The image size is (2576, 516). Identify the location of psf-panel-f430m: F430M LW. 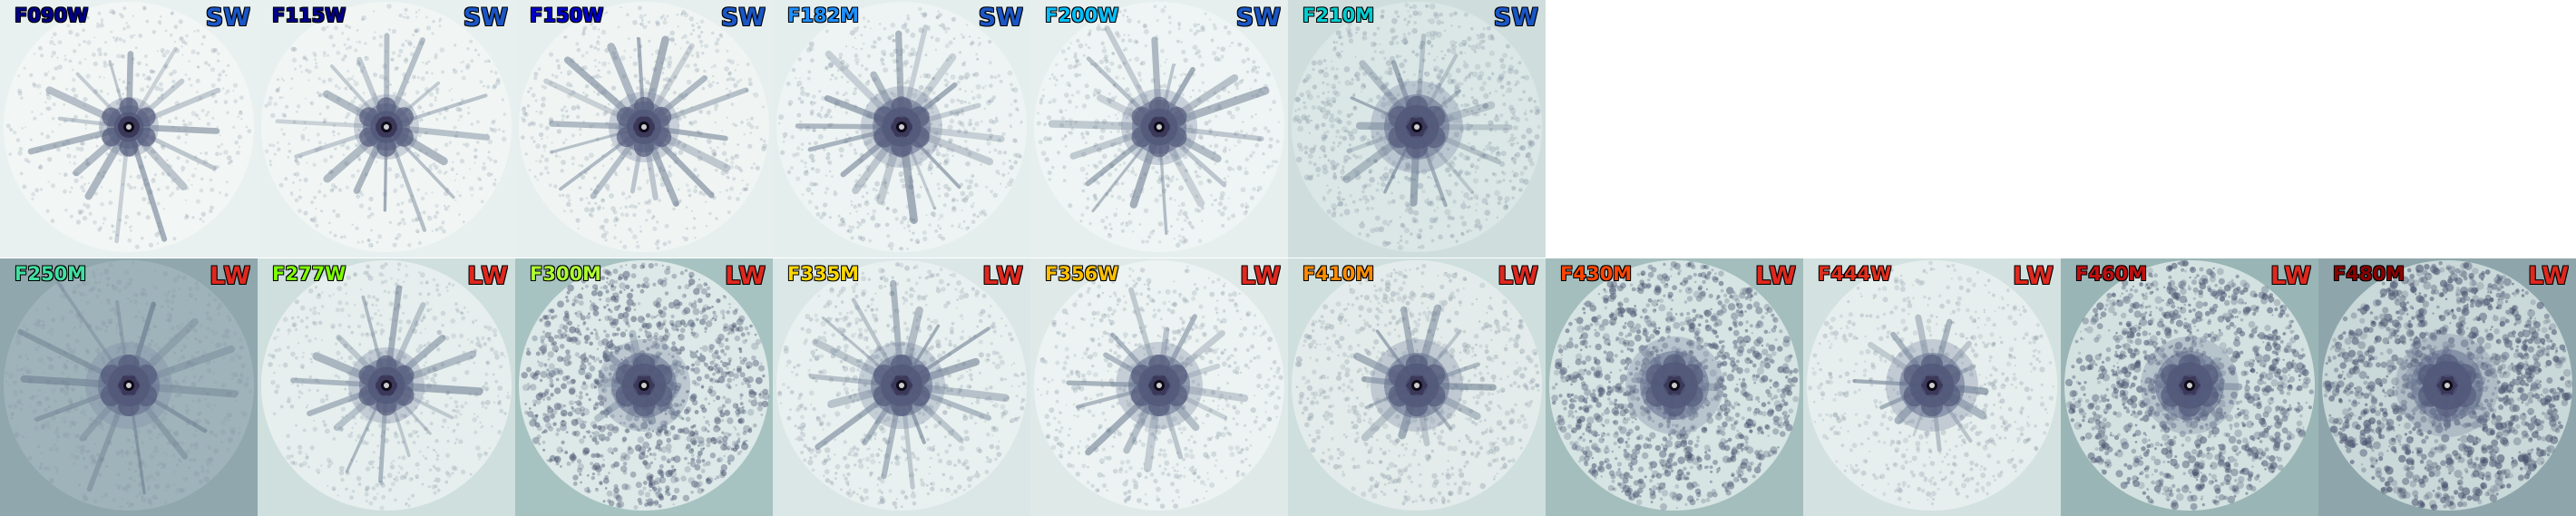
(1674, 387).